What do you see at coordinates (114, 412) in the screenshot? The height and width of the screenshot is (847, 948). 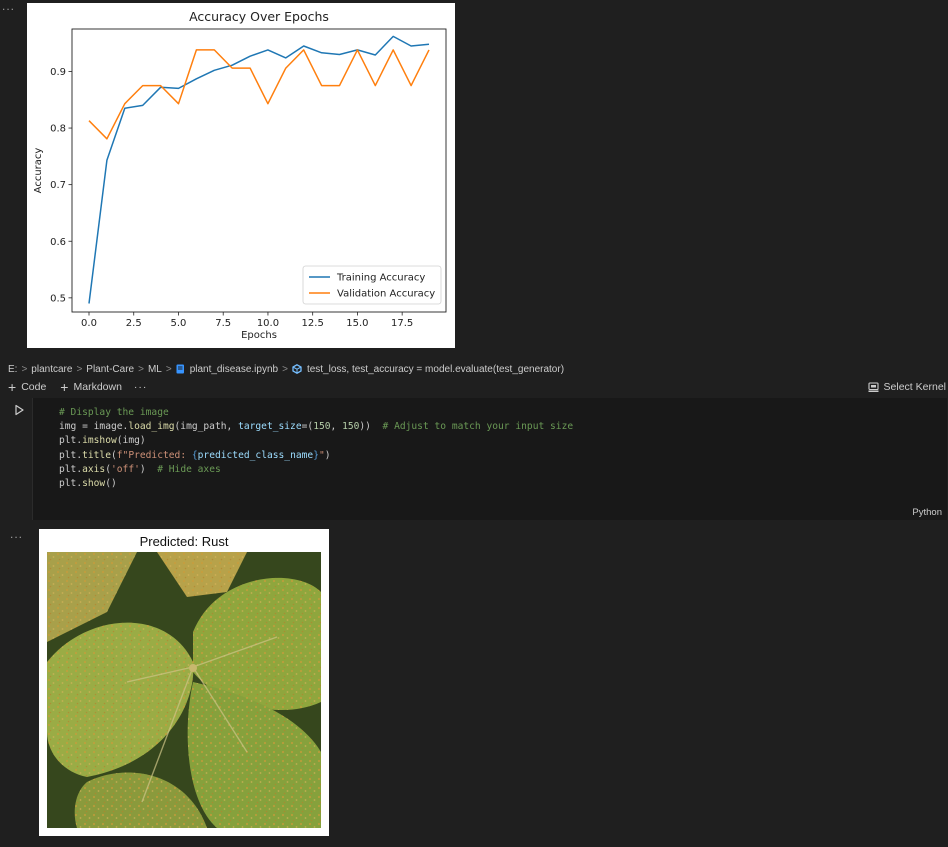 I see `code-comment: # Display the image` at bounding box center [114, 412].